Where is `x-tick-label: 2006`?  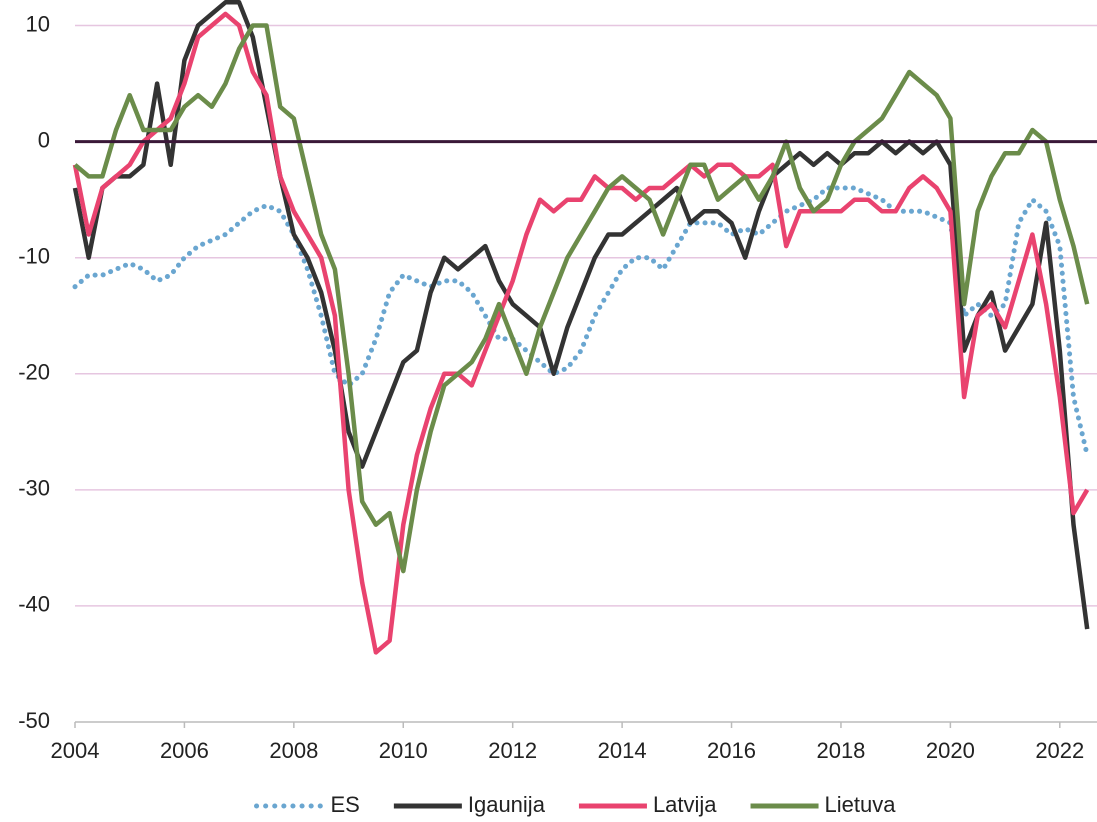
x-tick-label: 2006 is located at coordinates (184, 750).